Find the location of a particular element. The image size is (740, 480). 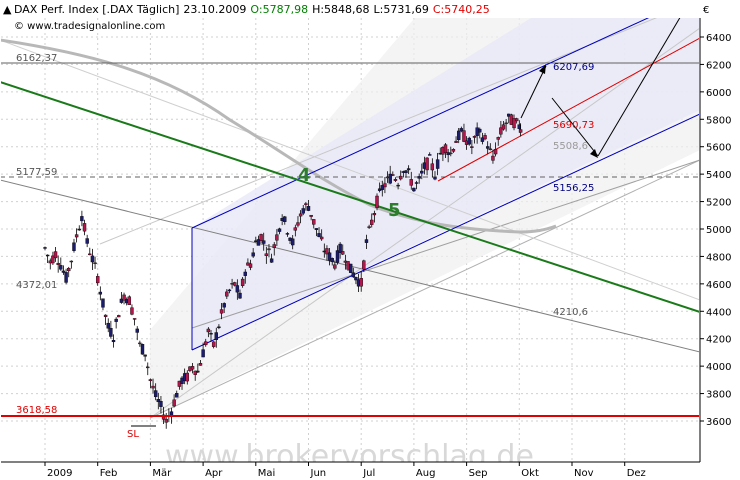

x-tick-label: Apr is located at coordinates (214, 473).